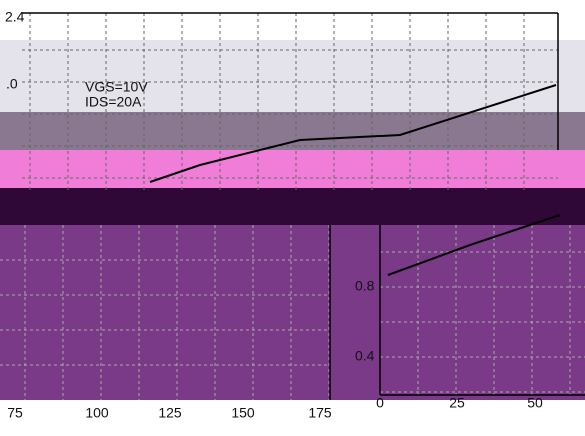 This screenshot has width=585, height=436. Describe the element at coordinates (355, 312) in the screenshot. I see `purple-gap` at that location.